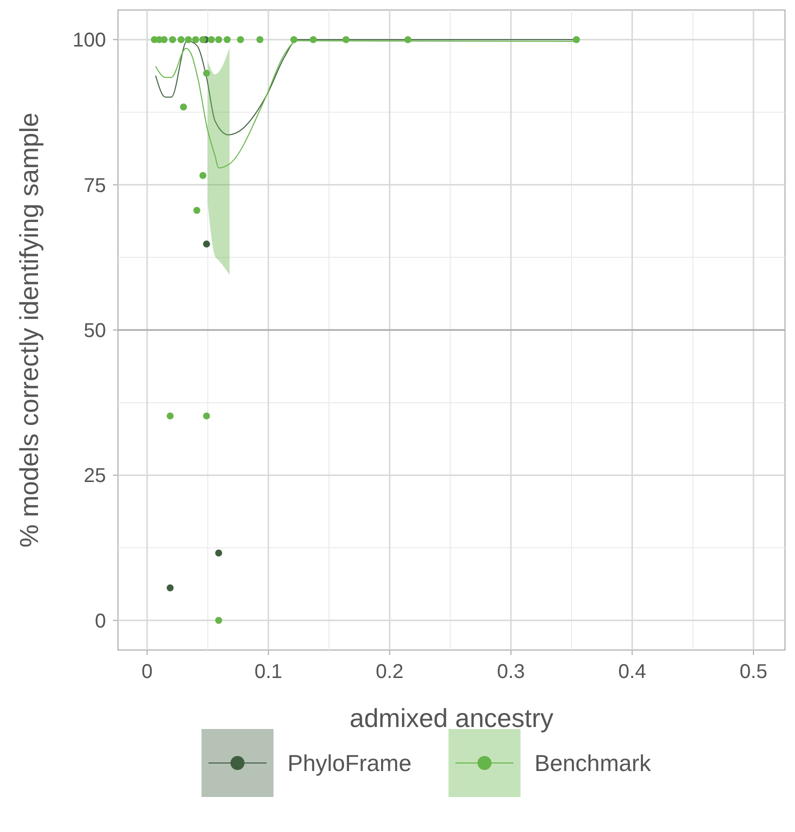 Image resolution: width=795 pixels, height=832 pixels. I want to click on legend-label: PhyloFrame, so click(350, 763).